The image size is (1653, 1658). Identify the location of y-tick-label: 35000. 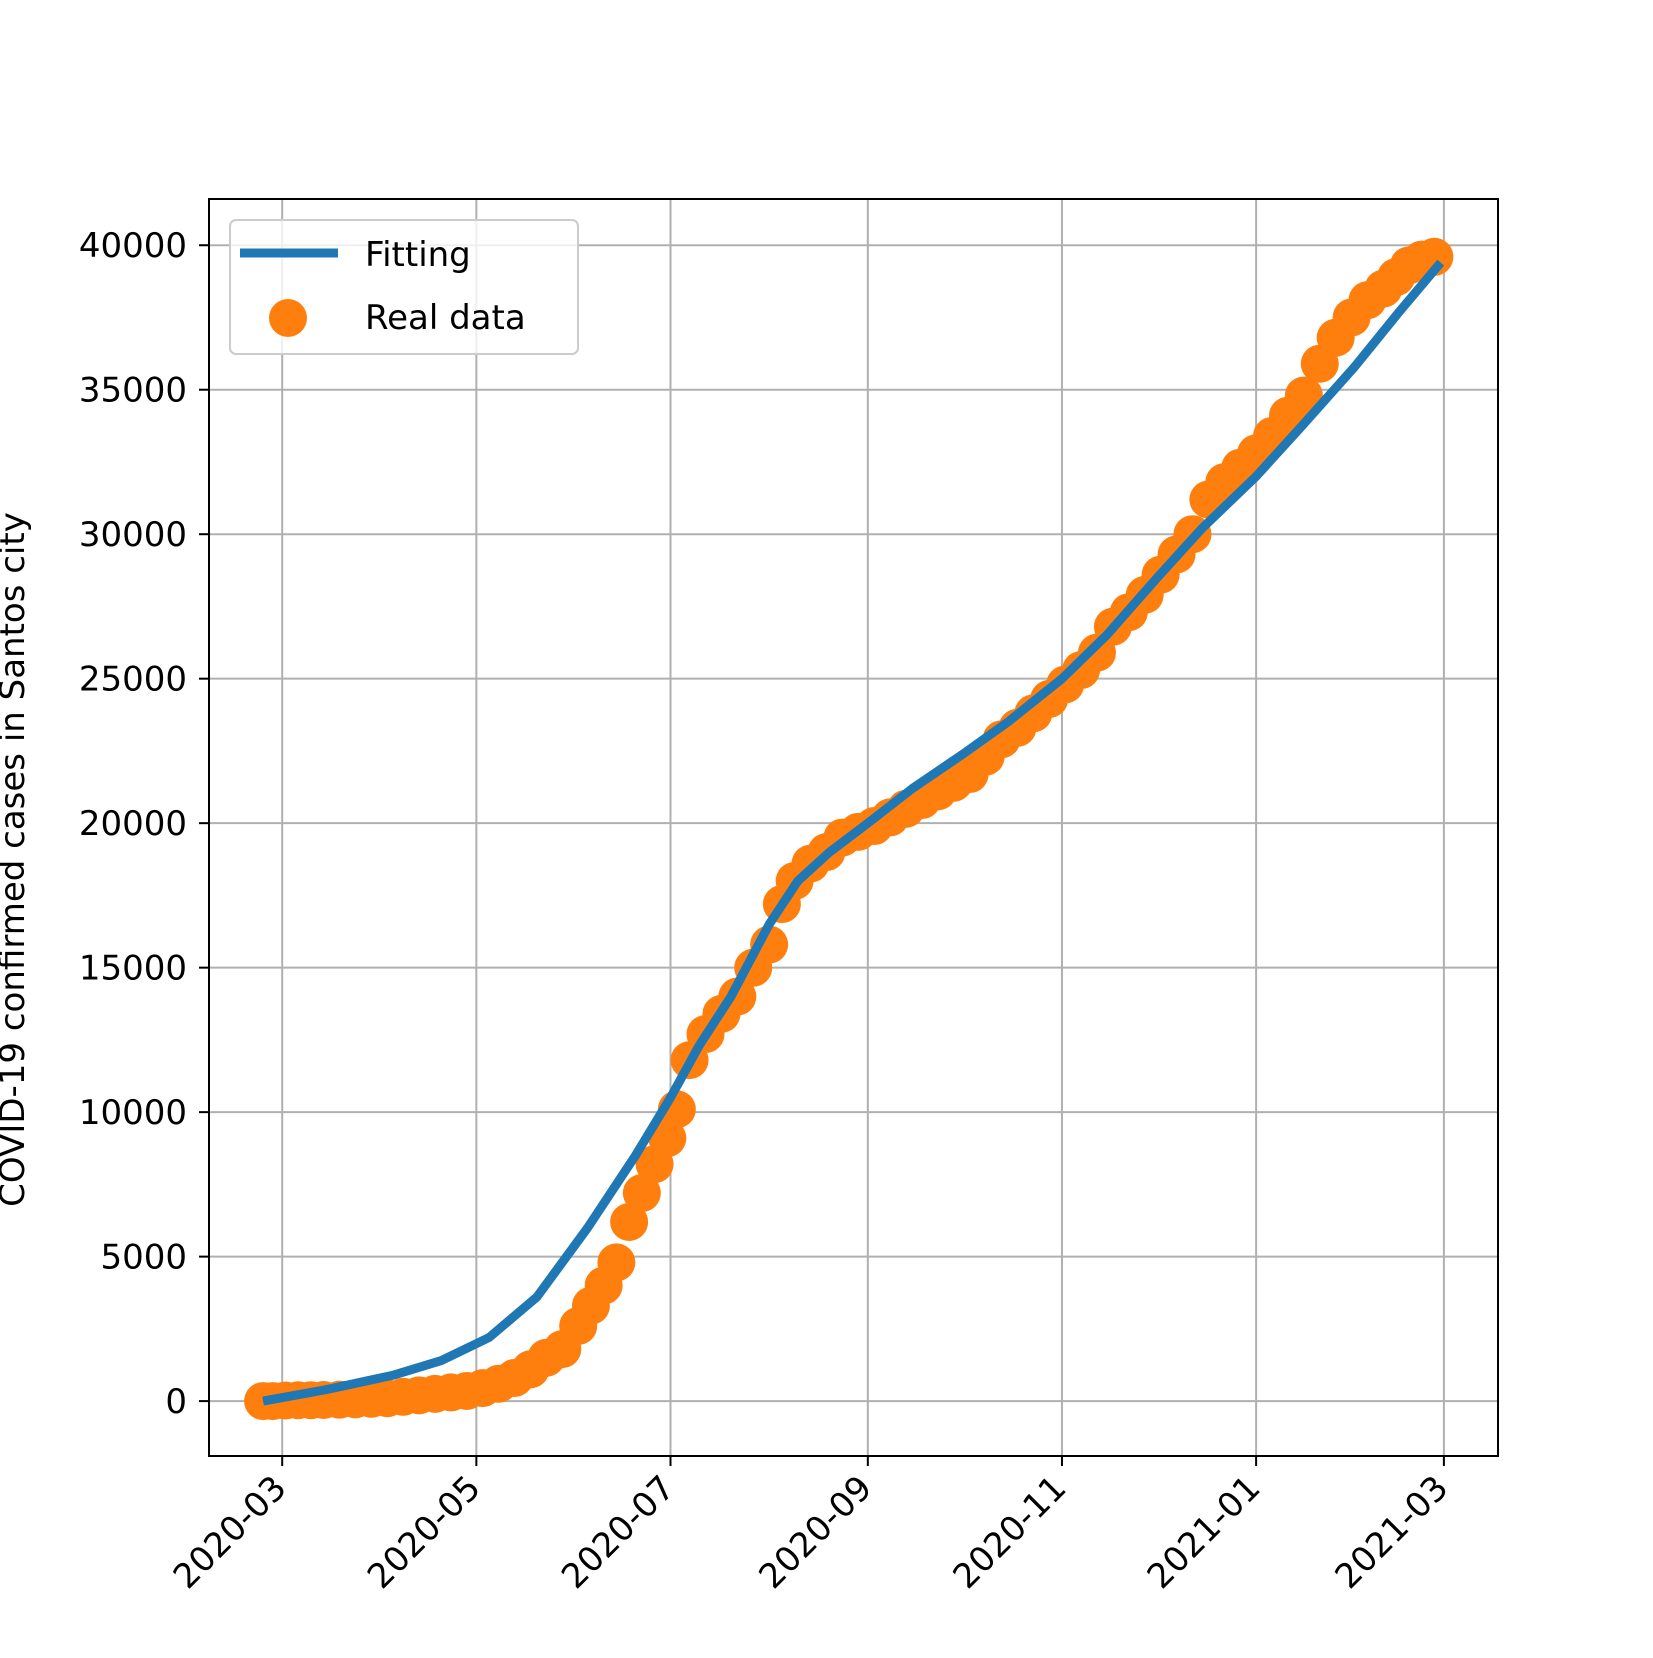
(133, 391).